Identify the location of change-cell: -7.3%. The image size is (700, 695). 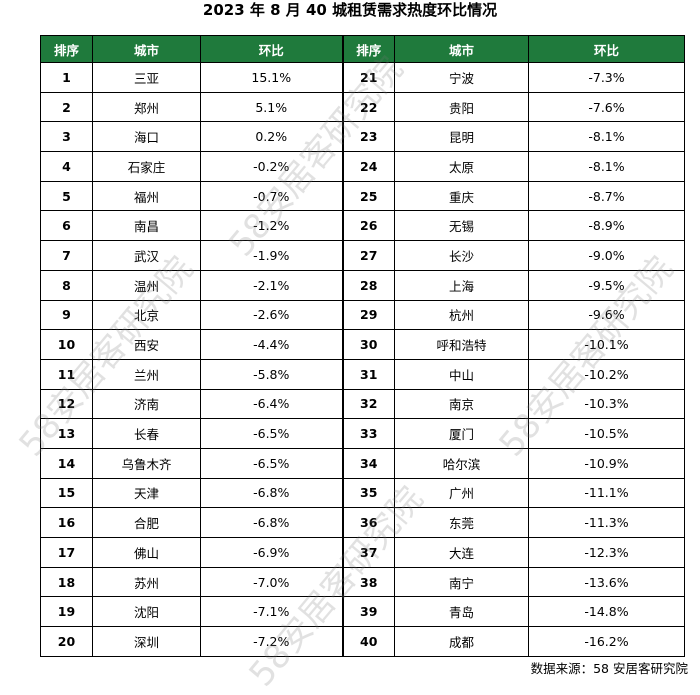
(606, 77).